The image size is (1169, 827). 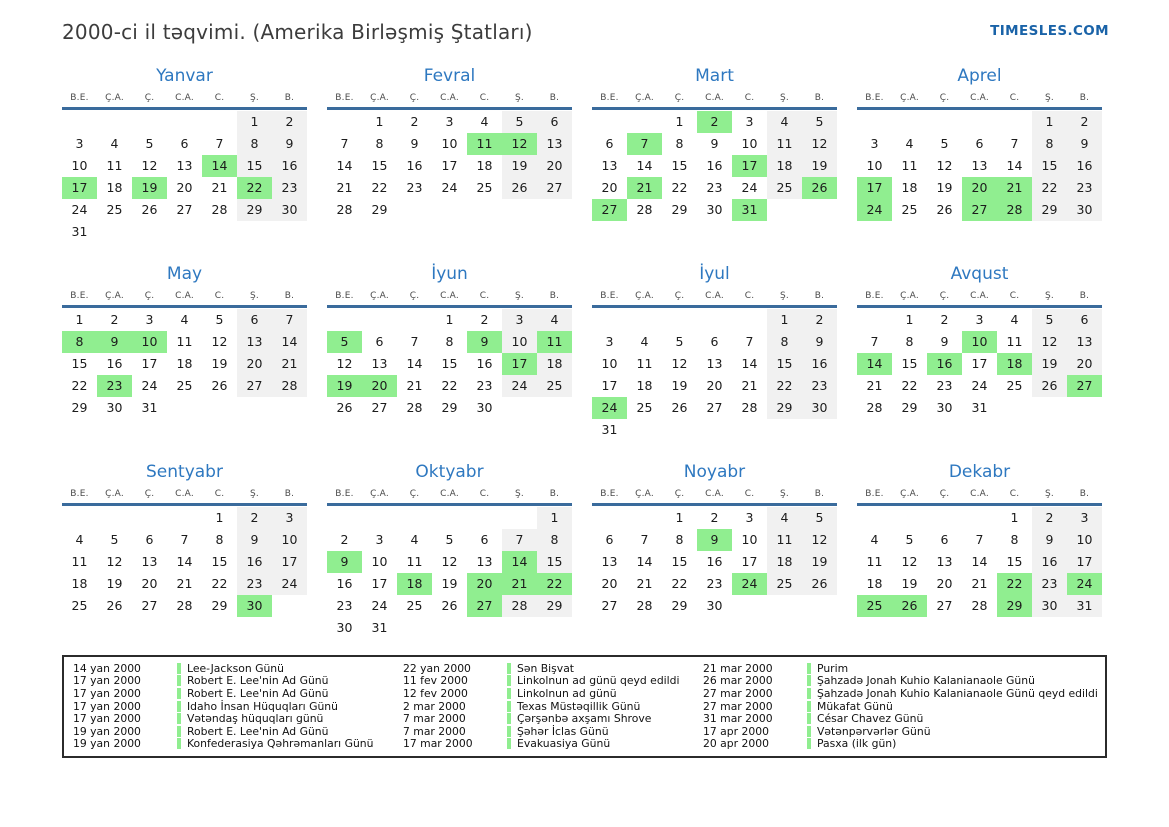 What do you see at coordinates (554, 144) in the screenshot?
I see `day-cell: 13` at bounding box center [554, 144].